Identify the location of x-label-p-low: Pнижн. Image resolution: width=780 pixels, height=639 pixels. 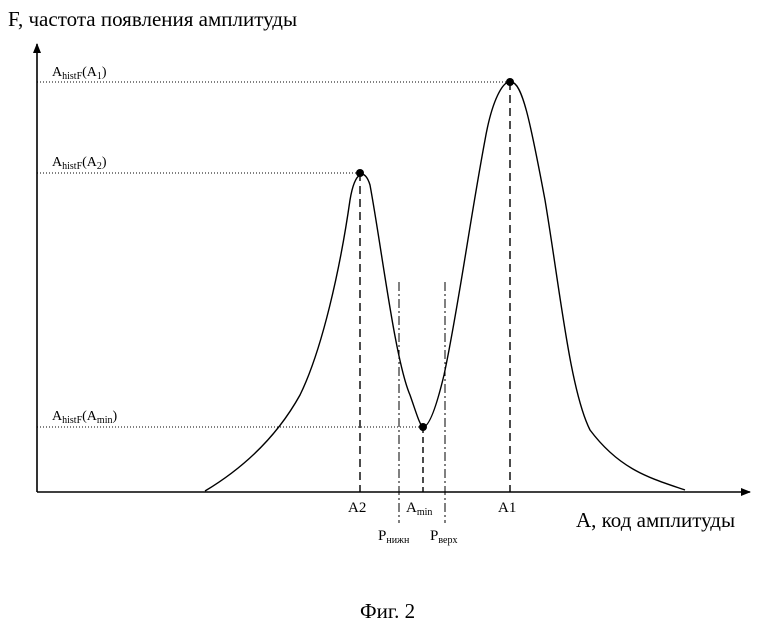
(394, 537).